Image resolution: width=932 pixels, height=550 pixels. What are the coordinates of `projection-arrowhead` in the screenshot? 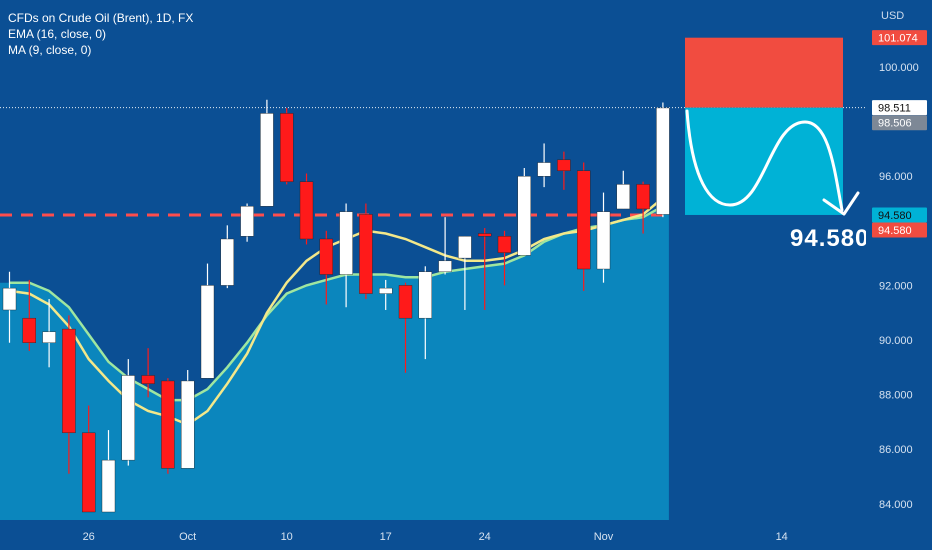 It's located at (841, 203).